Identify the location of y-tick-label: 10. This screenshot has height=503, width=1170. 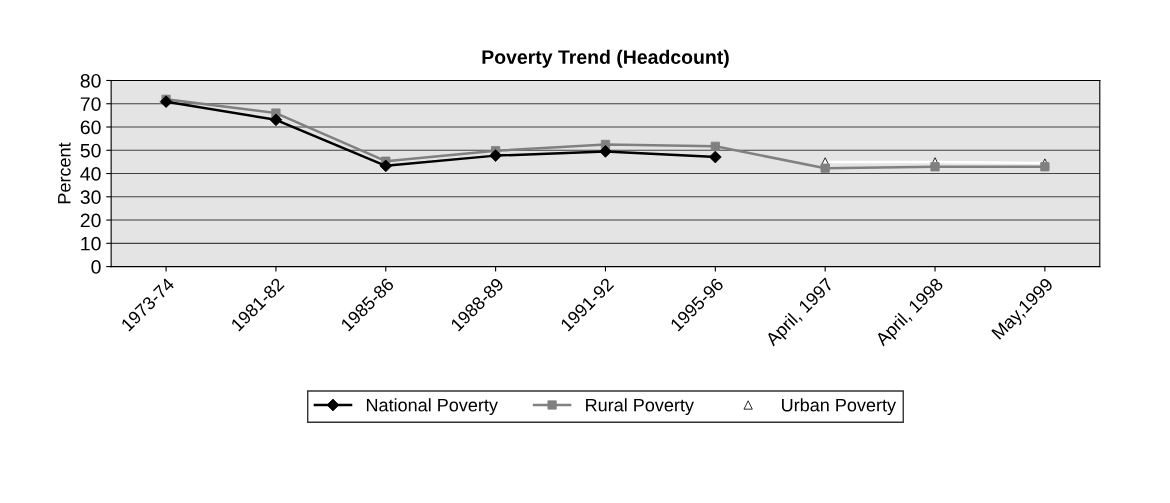
(91, 243).